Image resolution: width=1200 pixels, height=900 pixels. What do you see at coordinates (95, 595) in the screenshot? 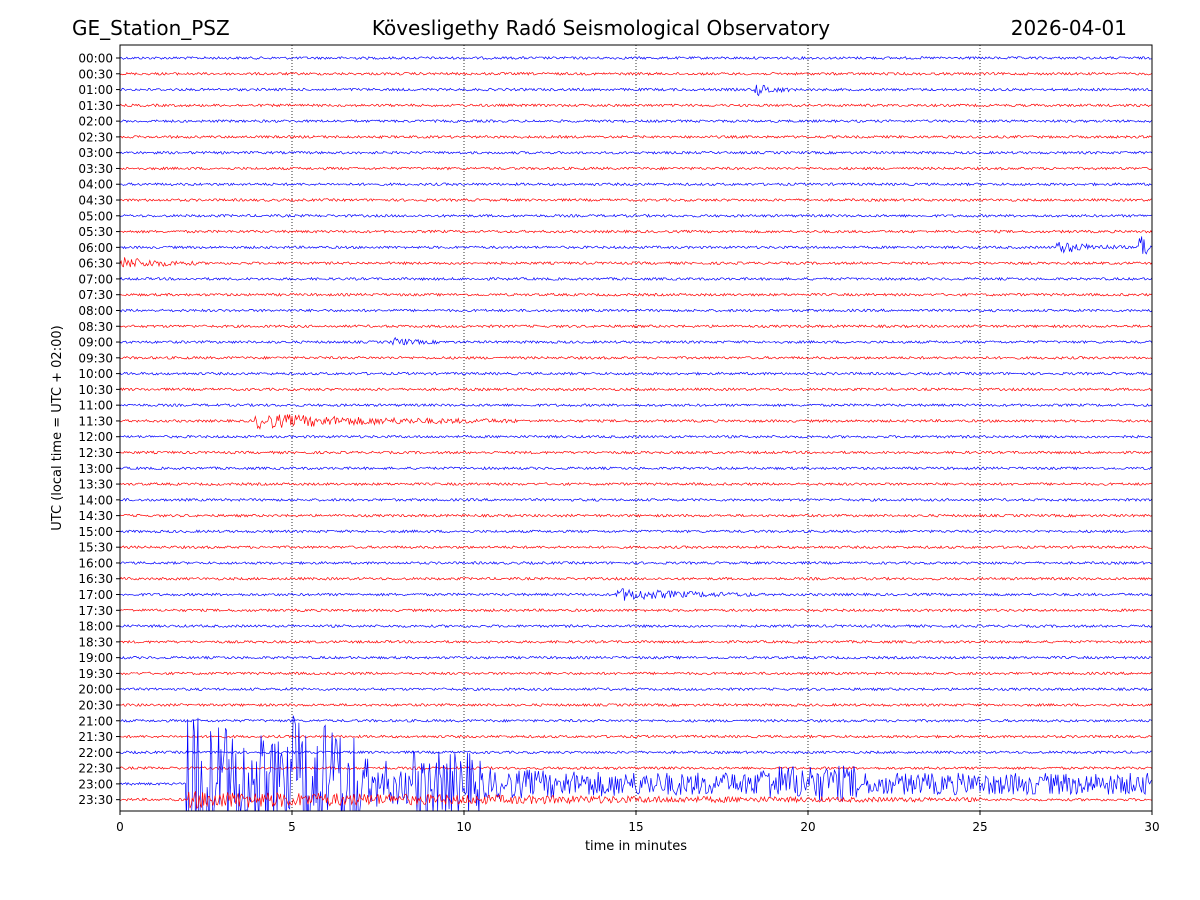
I see `y-tick-label: 17:00` at bounding box center [95, 595].